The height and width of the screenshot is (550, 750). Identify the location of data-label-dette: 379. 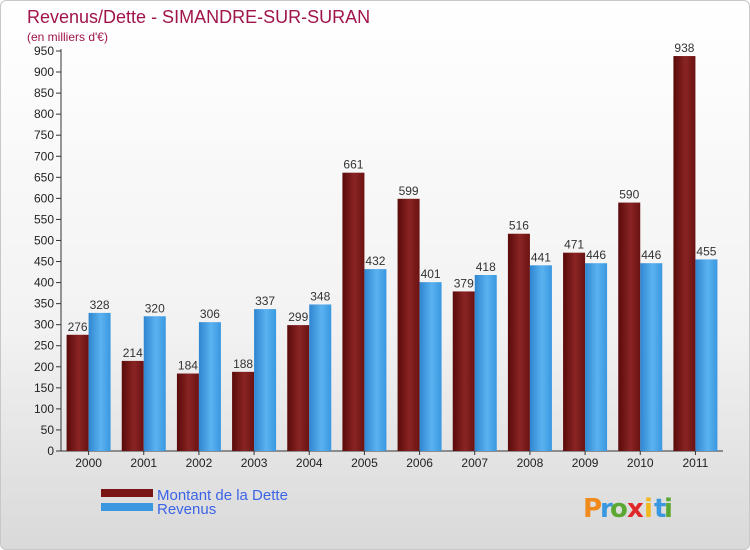
(464, 283).